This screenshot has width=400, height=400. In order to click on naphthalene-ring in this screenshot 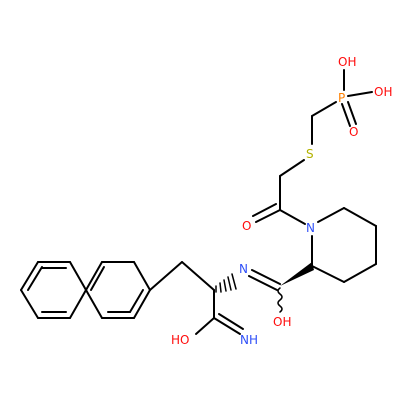, I will do `click(85, 290)`.